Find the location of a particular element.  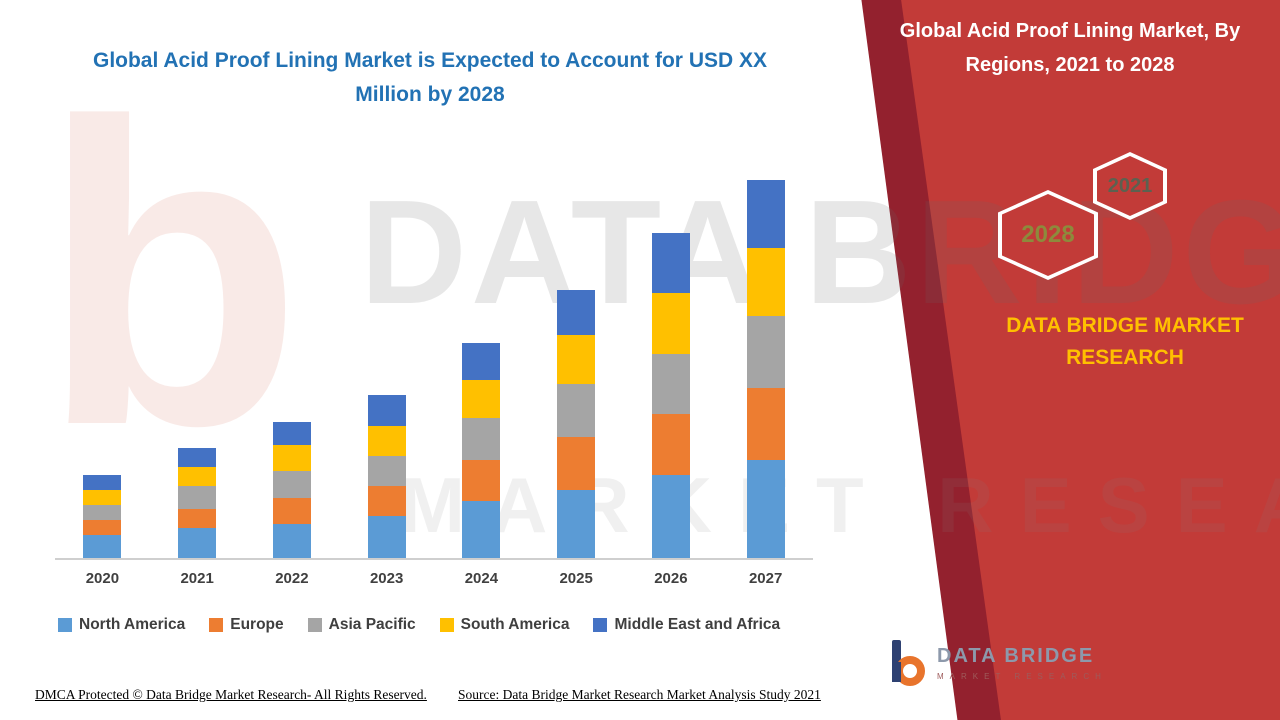

company-logo-text: DATA BRIDGE MARKET RESEARCH is located at coordinates (1022, 663).